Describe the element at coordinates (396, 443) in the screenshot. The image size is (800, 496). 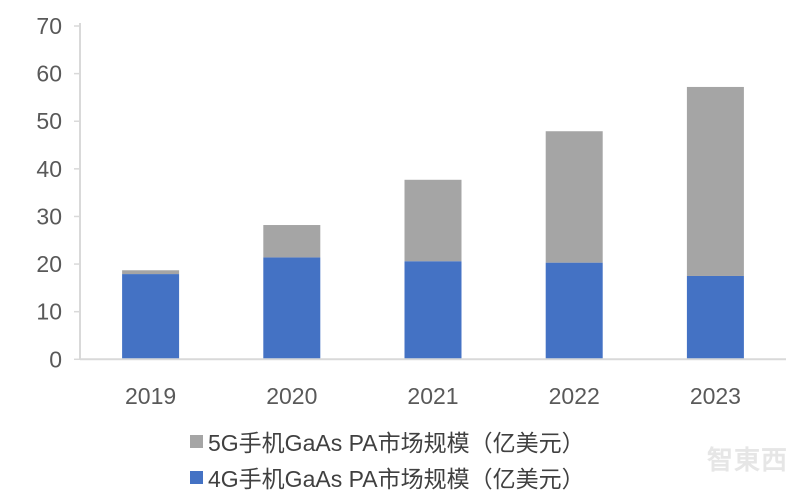
I see `legend-label-5g: 5G手机GaAs PA市场规模（亿美元）` at that location.